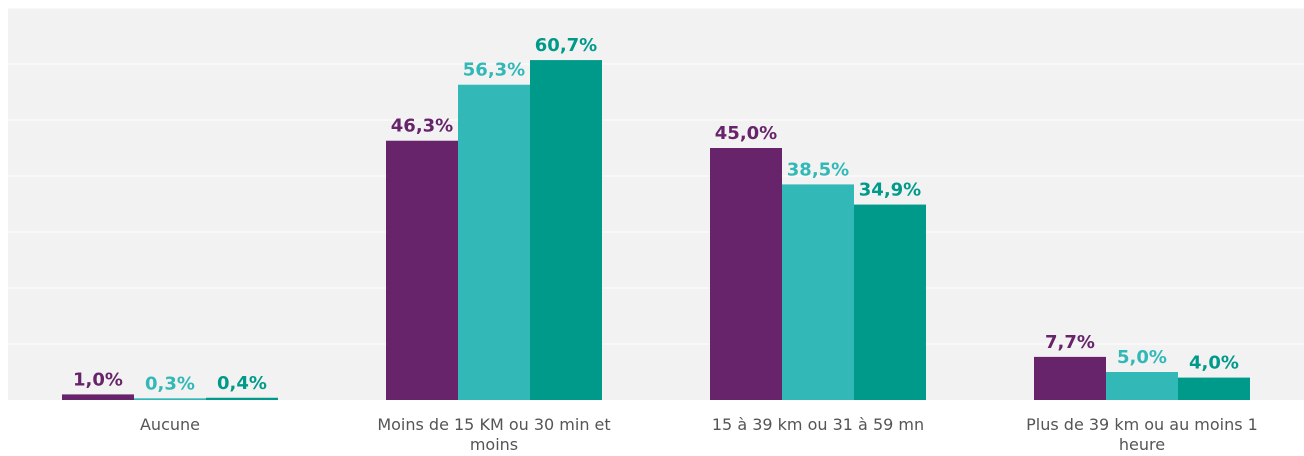  Describe the element at coordinates (1214, 363) in the screenshot. I see `value-label-4-series-3: 4,0%` at that location.